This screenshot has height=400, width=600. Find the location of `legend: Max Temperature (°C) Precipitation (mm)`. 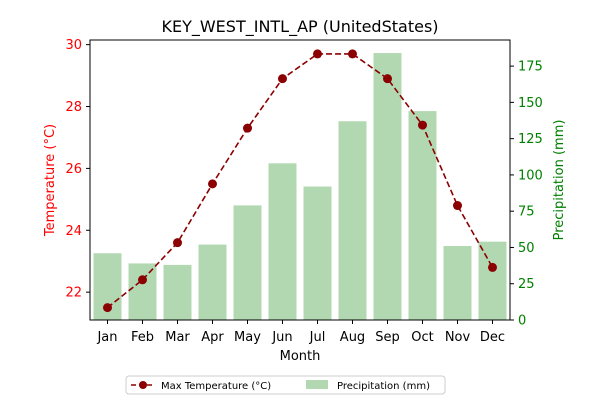

legend: Max Temperature (°C) Precipitation (mm) is located at coordinates (285, 385).